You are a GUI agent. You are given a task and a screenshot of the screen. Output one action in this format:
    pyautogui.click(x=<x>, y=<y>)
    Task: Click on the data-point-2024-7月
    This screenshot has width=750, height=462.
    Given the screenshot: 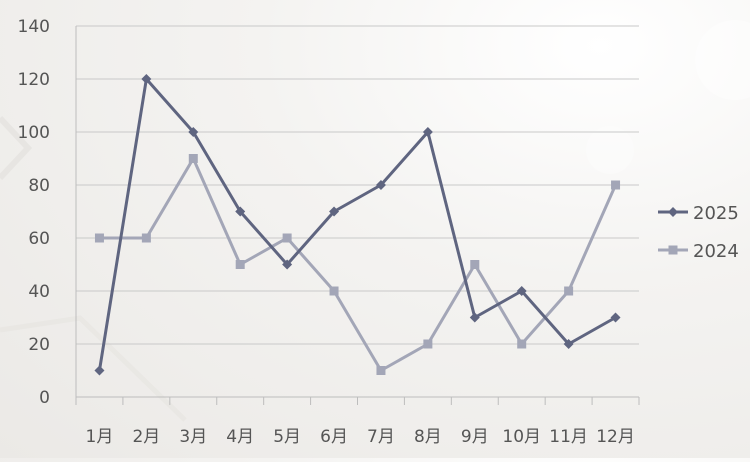 What is the action you would take?
    pyautogui.click(x=381, y=370)
    